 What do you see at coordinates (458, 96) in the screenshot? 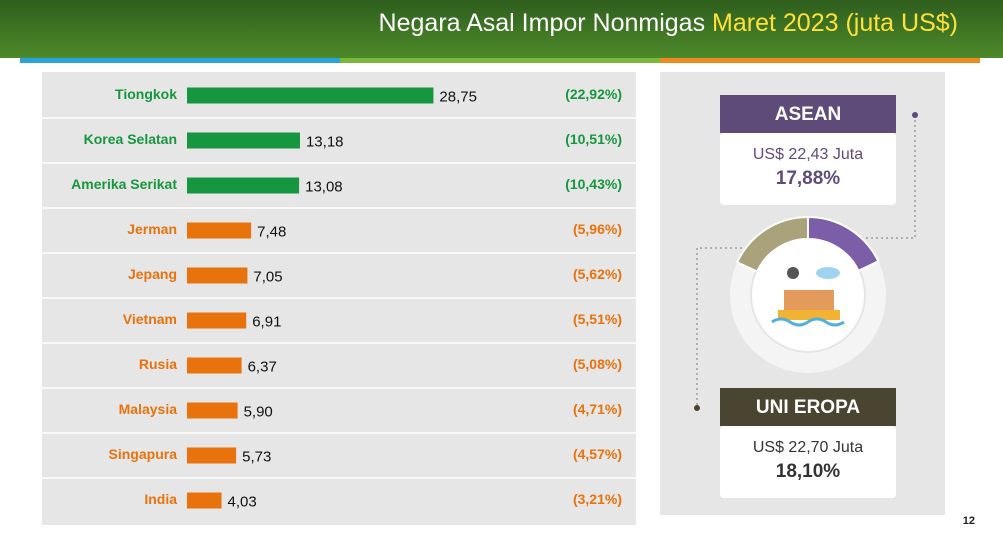
I see `value-label: 28,75` at bounding box center [458, 96].